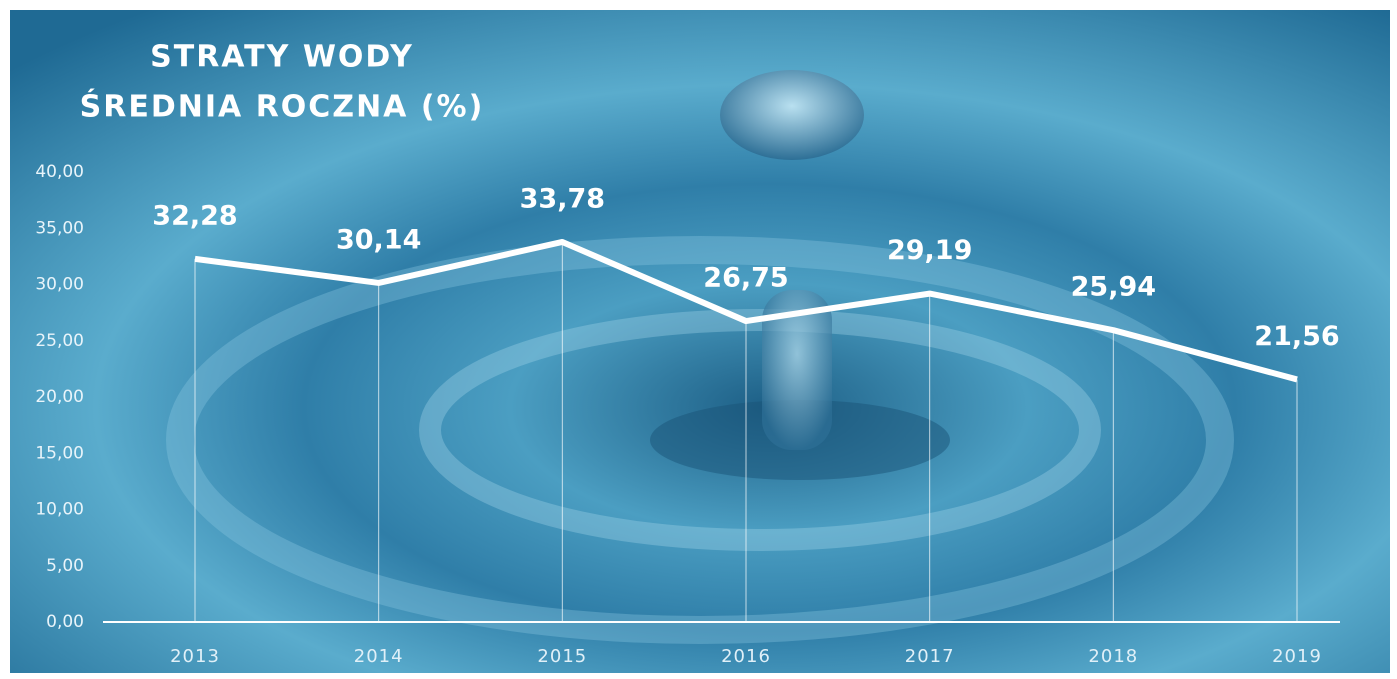  What do you see at coordinates (59, 228) in the screenshot?
I see `y-tick-label: 35,00` at bounding box center [59, 228].